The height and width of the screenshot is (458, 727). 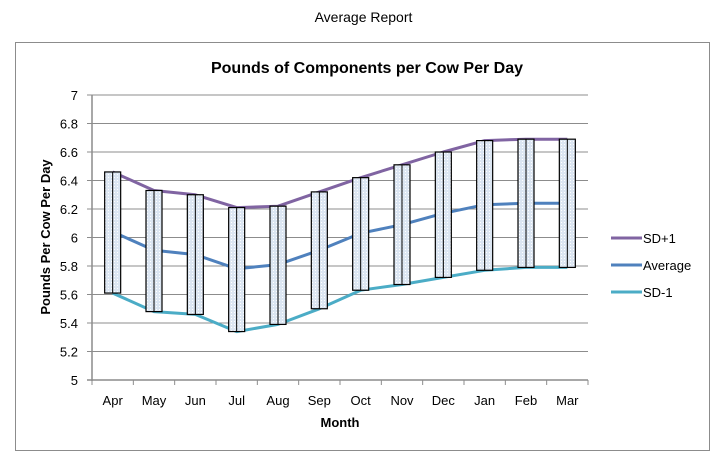 What do you see at coordinates (402, 400) in the screenshot?
I see `x-tick-label: Nov` at bounding box center [402, 400].